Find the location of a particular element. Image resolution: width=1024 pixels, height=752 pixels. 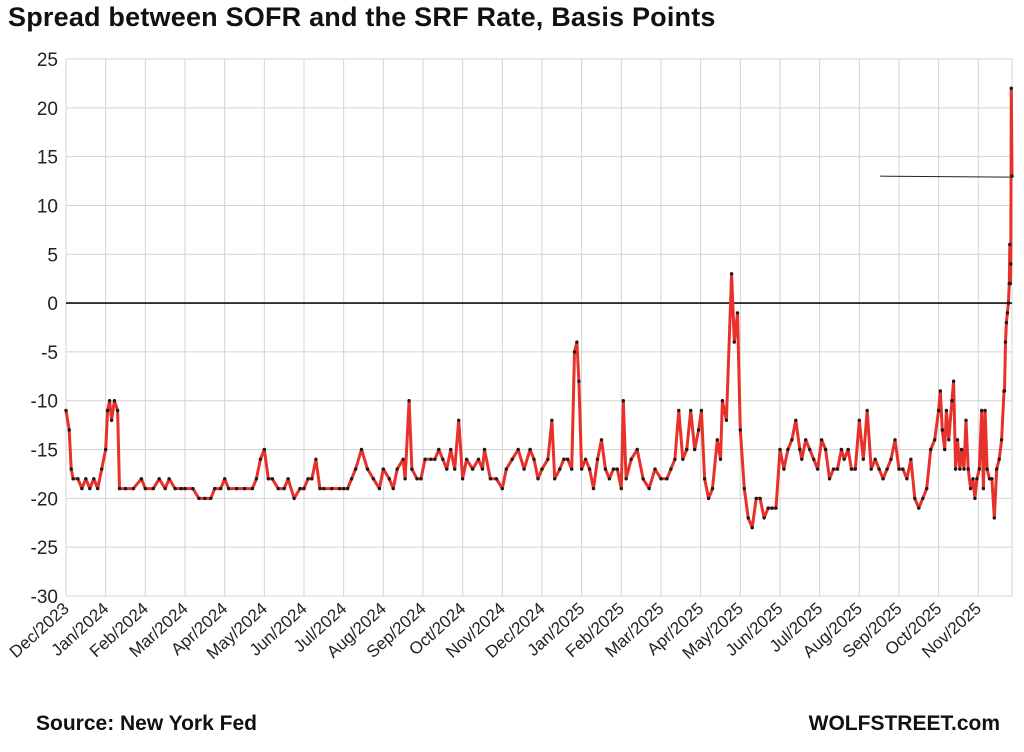

y-tick-label: -15 is located at coordinates (44, 451).